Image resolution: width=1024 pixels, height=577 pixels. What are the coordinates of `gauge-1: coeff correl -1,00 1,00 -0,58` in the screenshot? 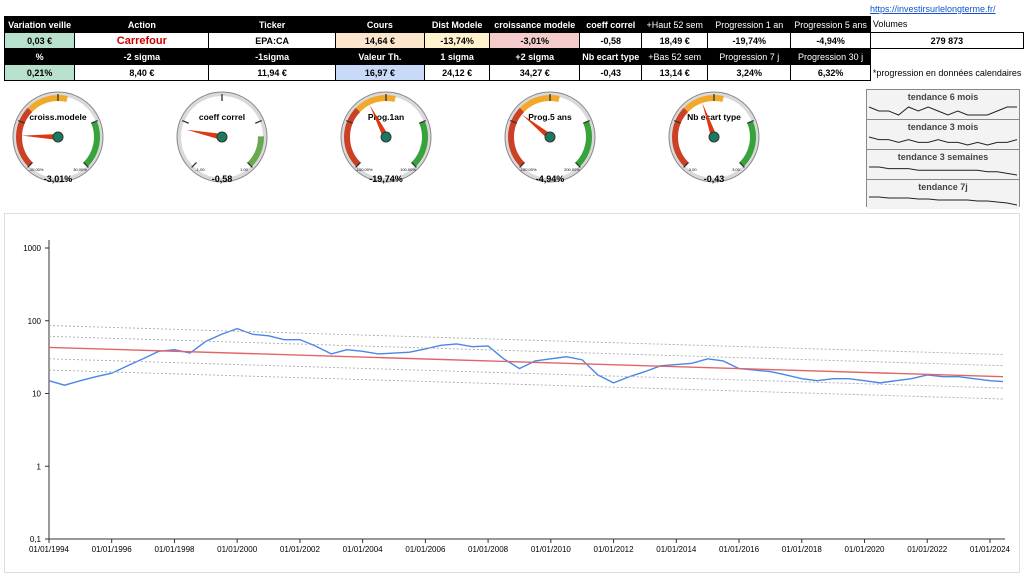 It's located at (222, 137).